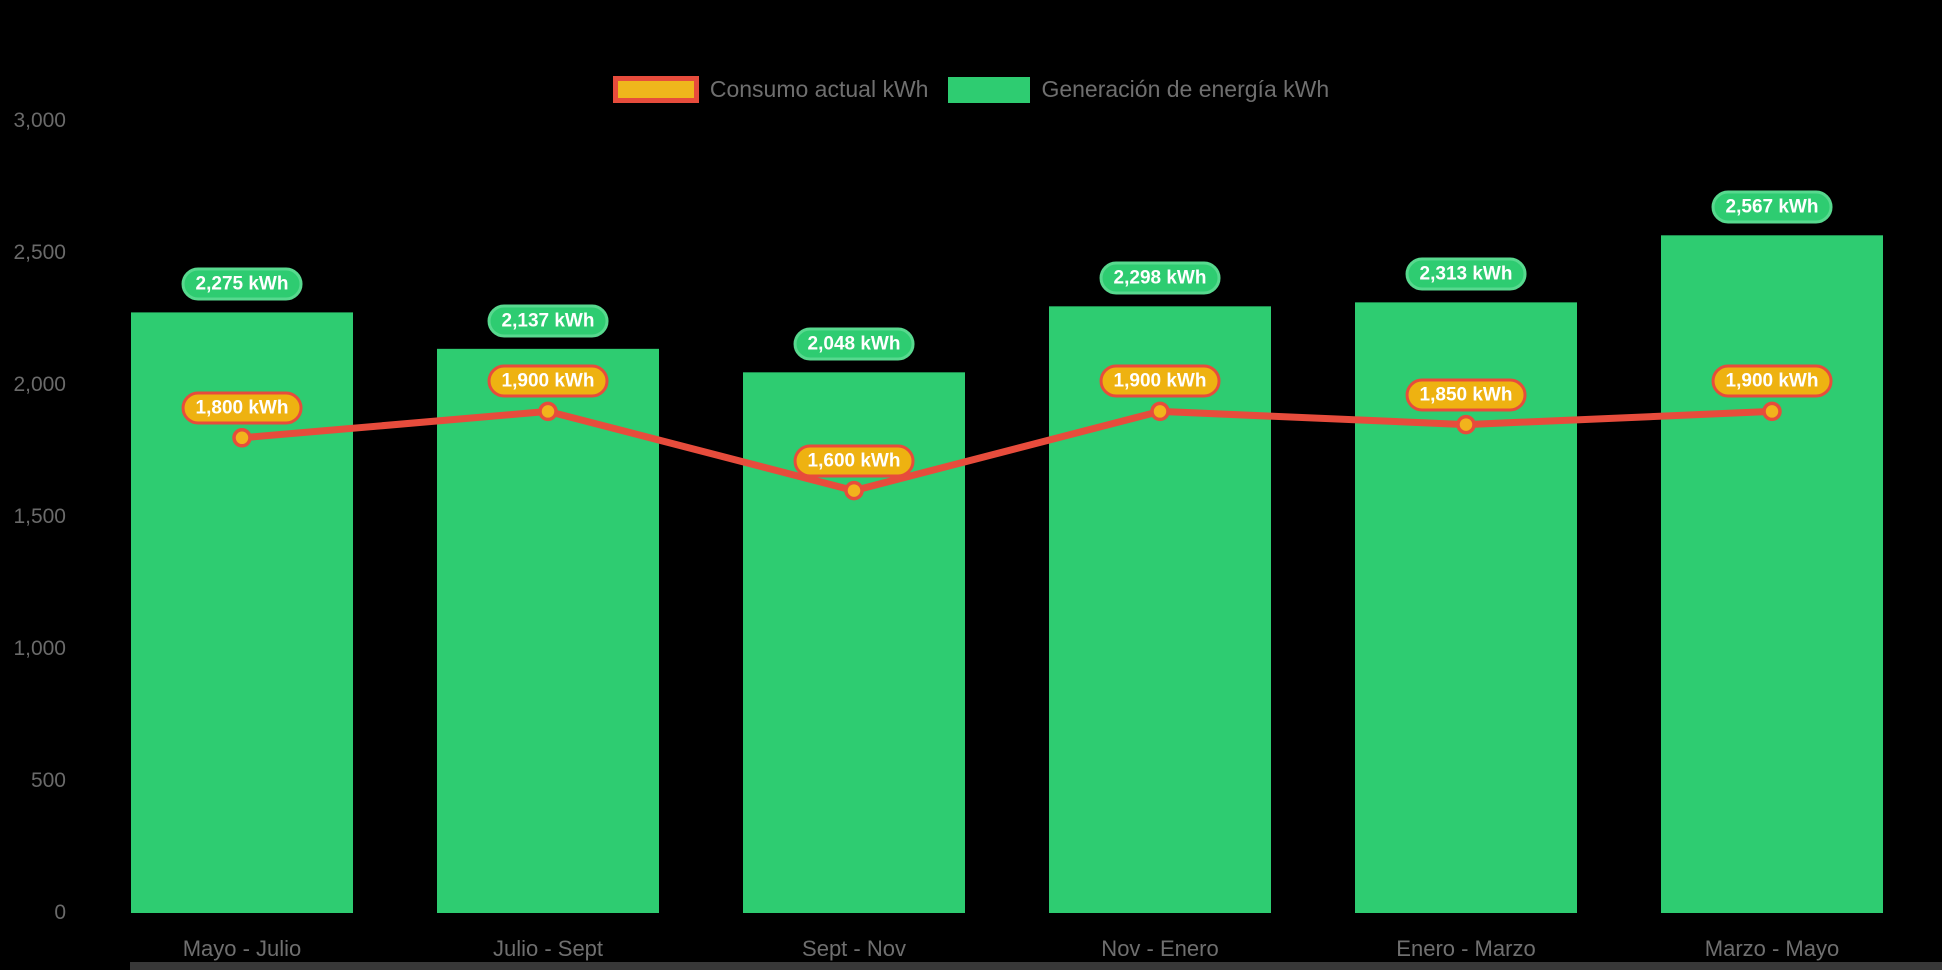 The width and height of the screenshot is (1942, 970). I want to click on legend-item-consumo: Consumo actual kWh, so click(770, 89).